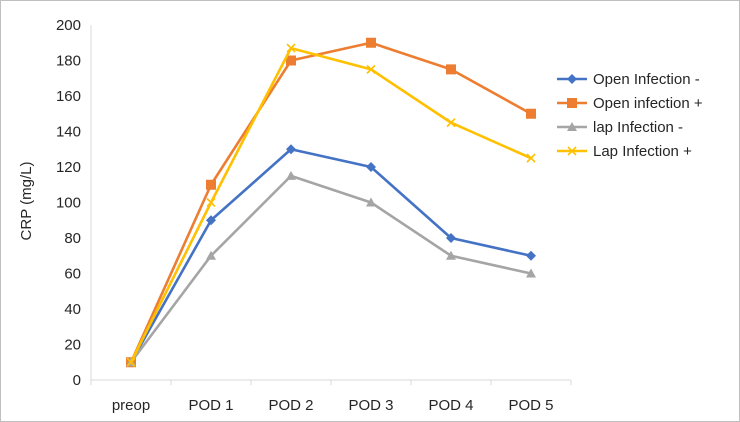 This screenshot has height=422, width=740. I want to click on legend-item: Open Infection -, so click(628, 79).